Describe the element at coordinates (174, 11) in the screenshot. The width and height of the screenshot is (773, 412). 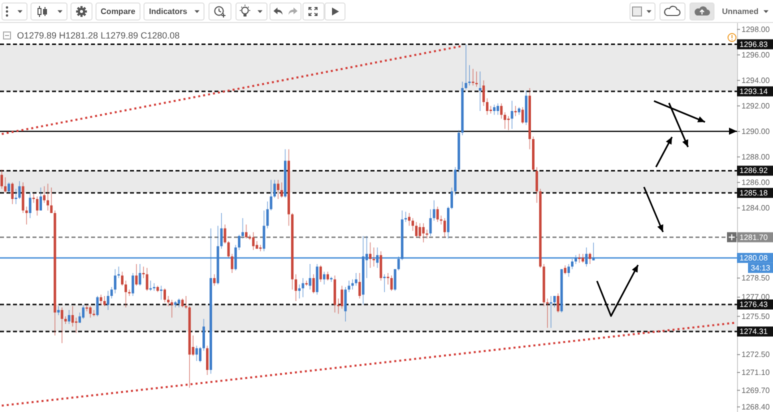
I see `button: Indicators` at that location.